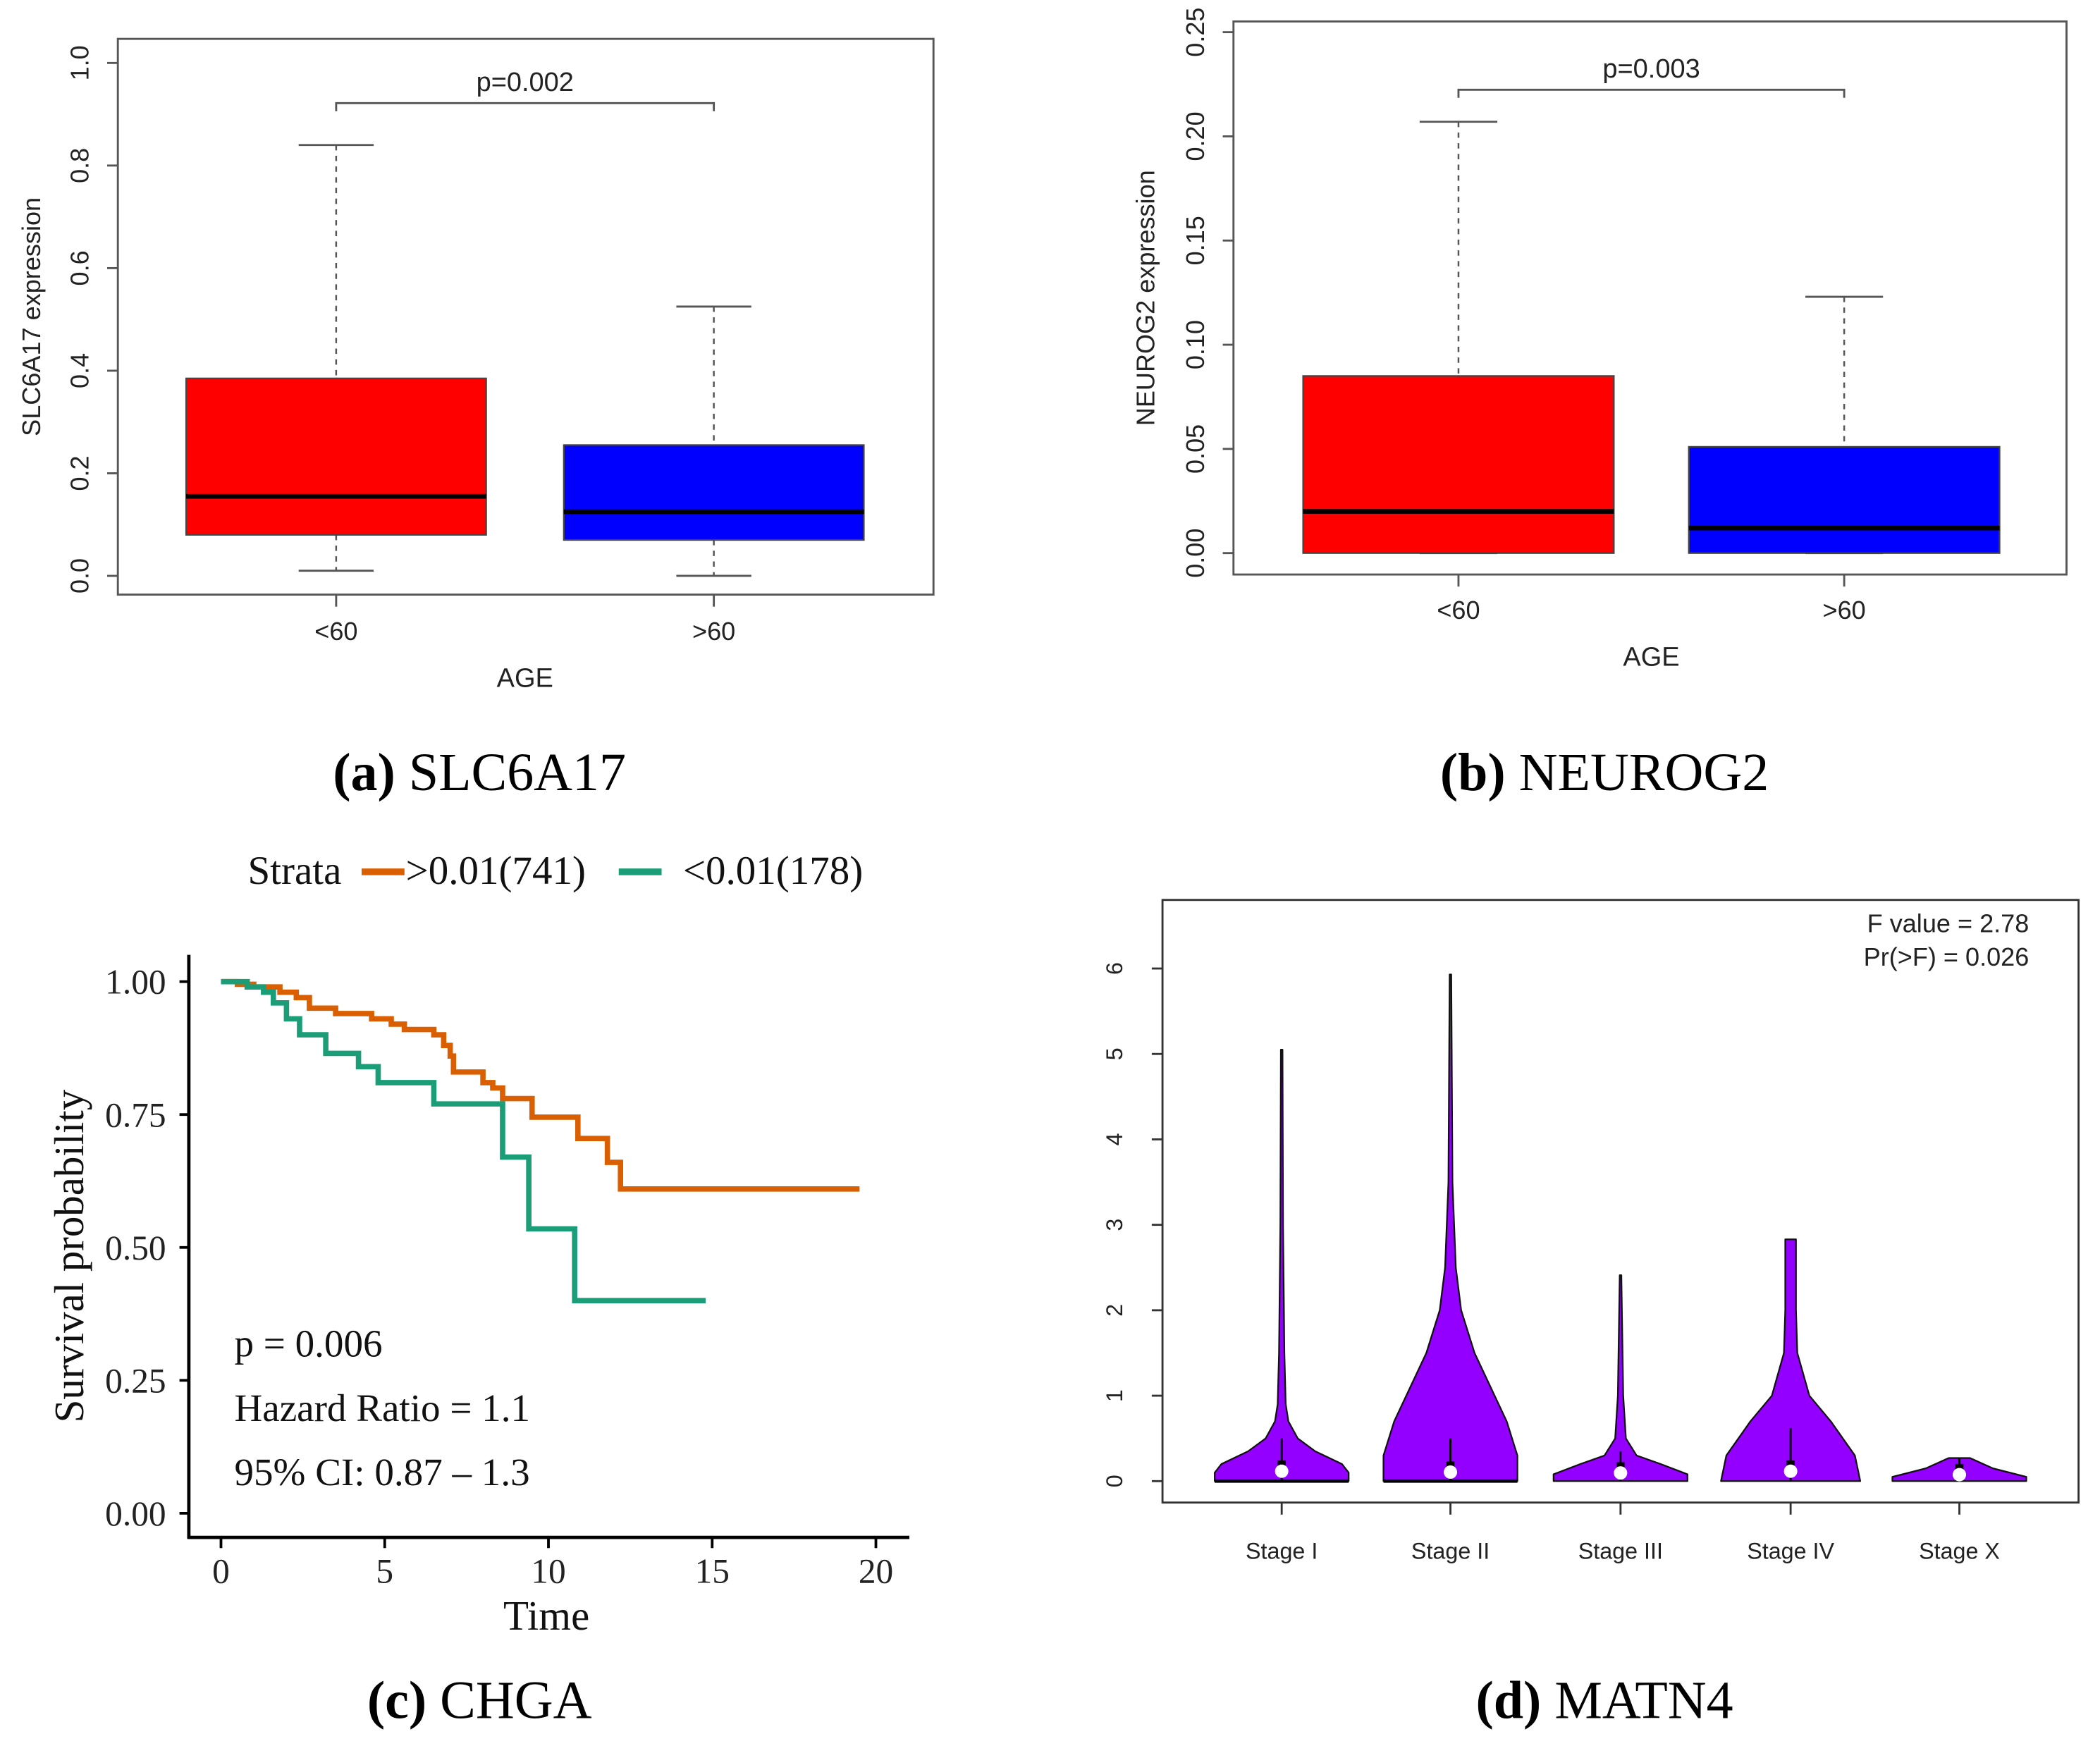  I want to click on y-tick-label: 5, so click(1114, 1053).